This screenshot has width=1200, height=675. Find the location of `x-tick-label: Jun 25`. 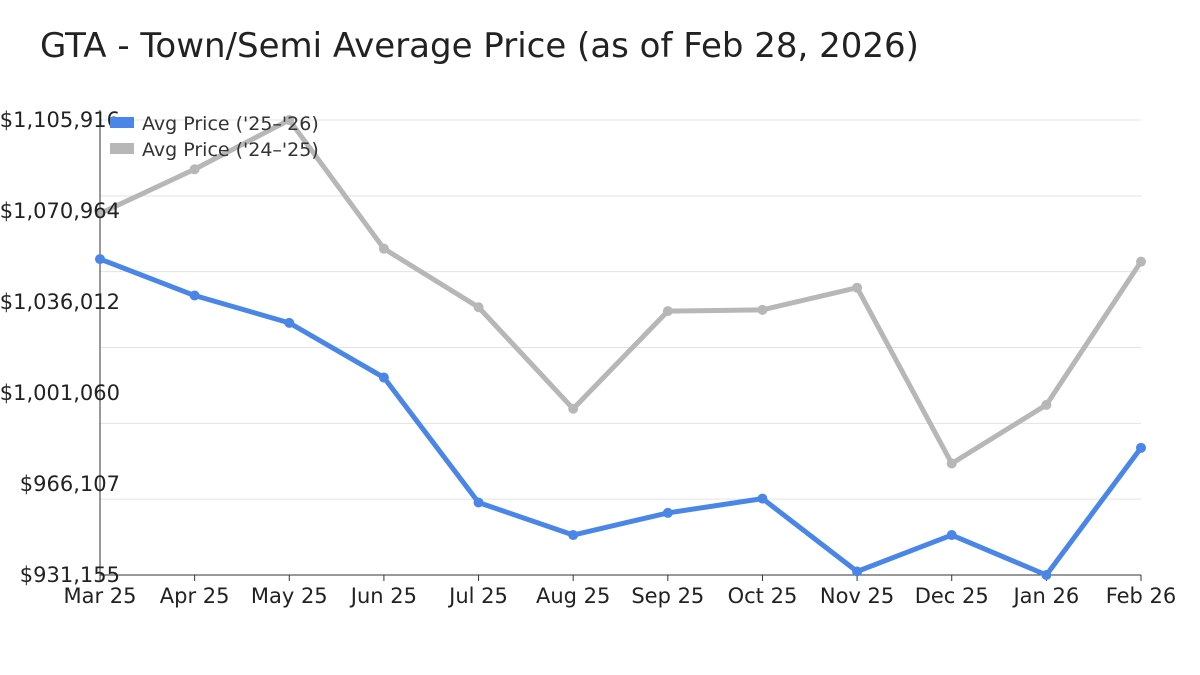

x-tick-label: Jun 25 is located at coordinates (383, 596).